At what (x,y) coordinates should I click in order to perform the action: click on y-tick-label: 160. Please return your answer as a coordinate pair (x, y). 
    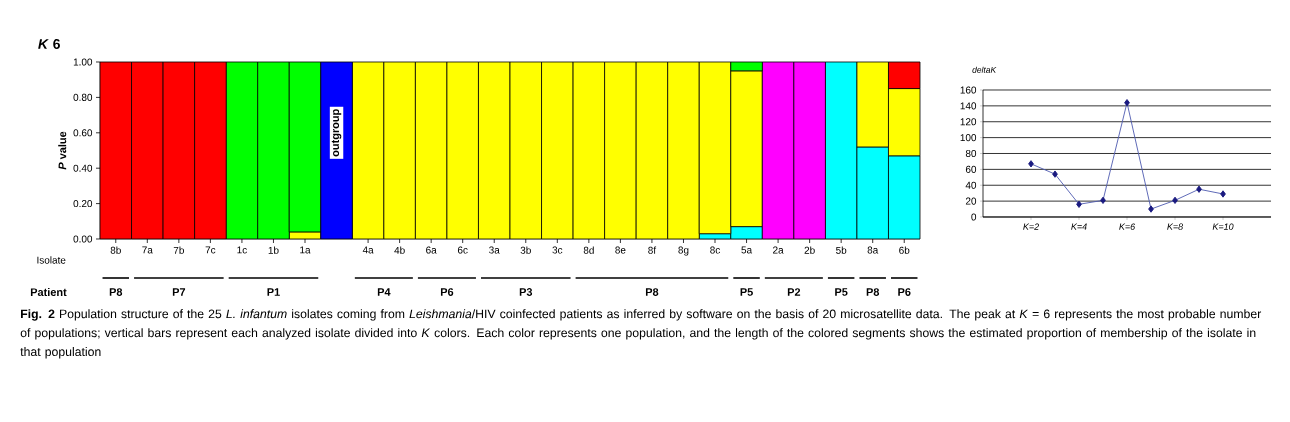
    Looking at the image, I should click on (968, 90).